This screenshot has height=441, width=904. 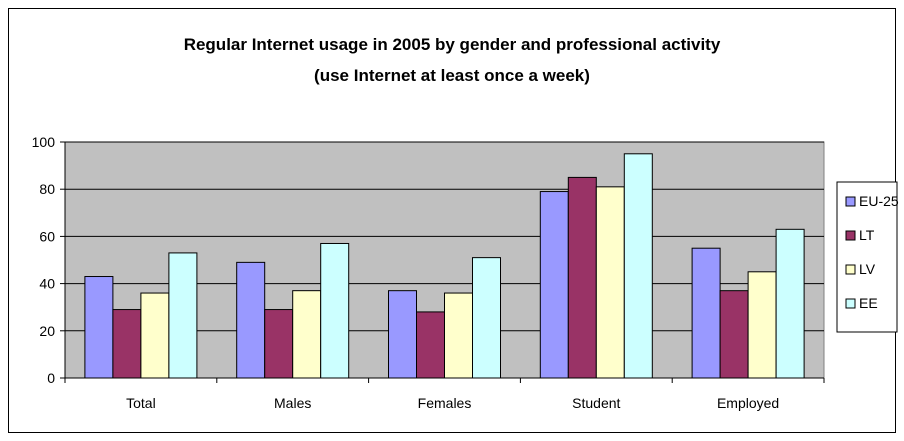 I want to click on legend-label: LT, so click(x=867, y=235).